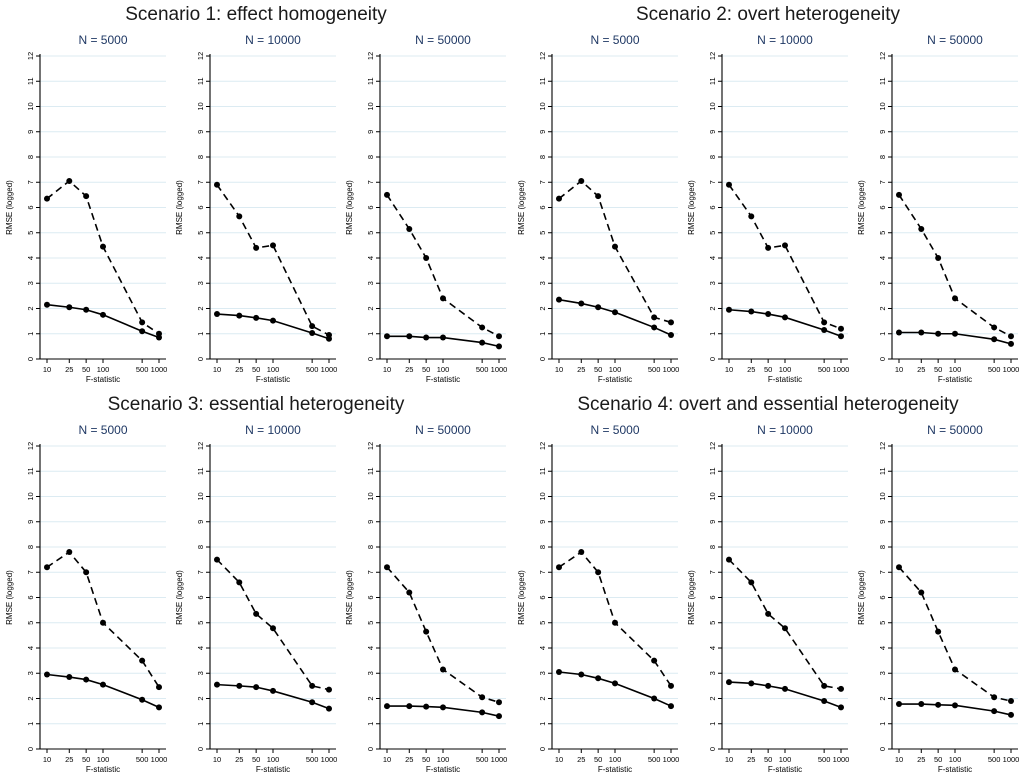 Image resolution: width=1024 pixels, height=782 pixels. What do you see at coordinates (751, 759) in the screenshot?
I see `x-tick-label: 25` at bounding box center [751, 759].